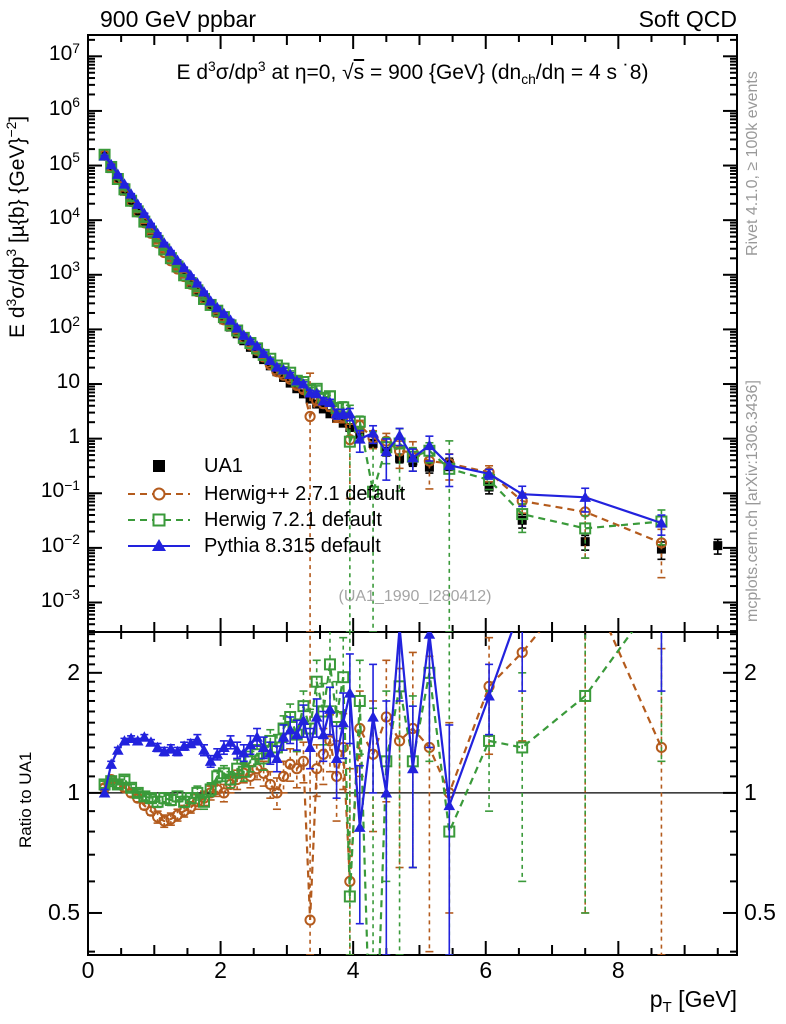 This screenshot has height=1024, width=786. What do you see at coordinates (60, 544) in the screenshot?
I see `main-ytick-label: 10⁻²` at bounding box center [60, 544].